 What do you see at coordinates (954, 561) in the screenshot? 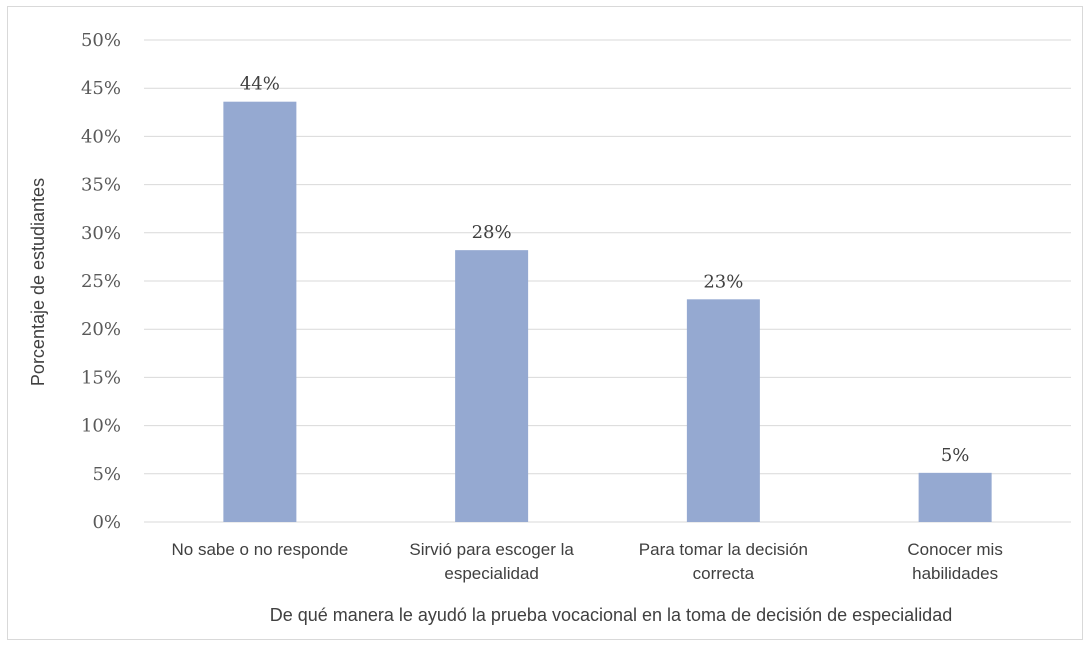
I see `x-tick-label: Conocer mis habilidades` at bounding box center [954, 561].